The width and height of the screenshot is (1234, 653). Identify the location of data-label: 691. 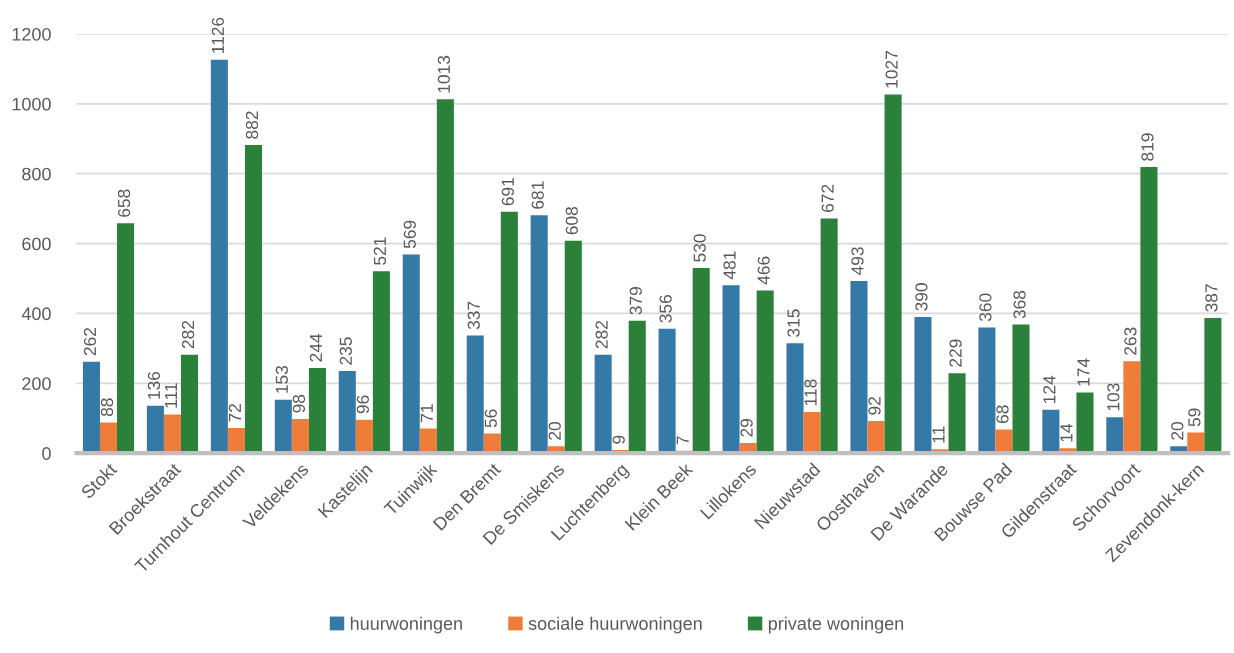
(507, 192).